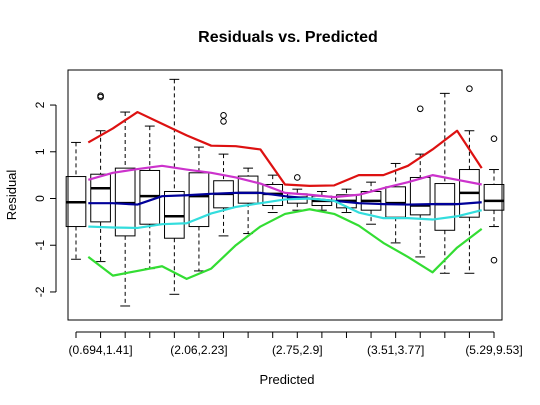 This screenshot has height=405, width=540. Describe the element at coordinates (395, 350) in the screenshot. I see `x-tick-label: (3.51,3.77]` at that location.